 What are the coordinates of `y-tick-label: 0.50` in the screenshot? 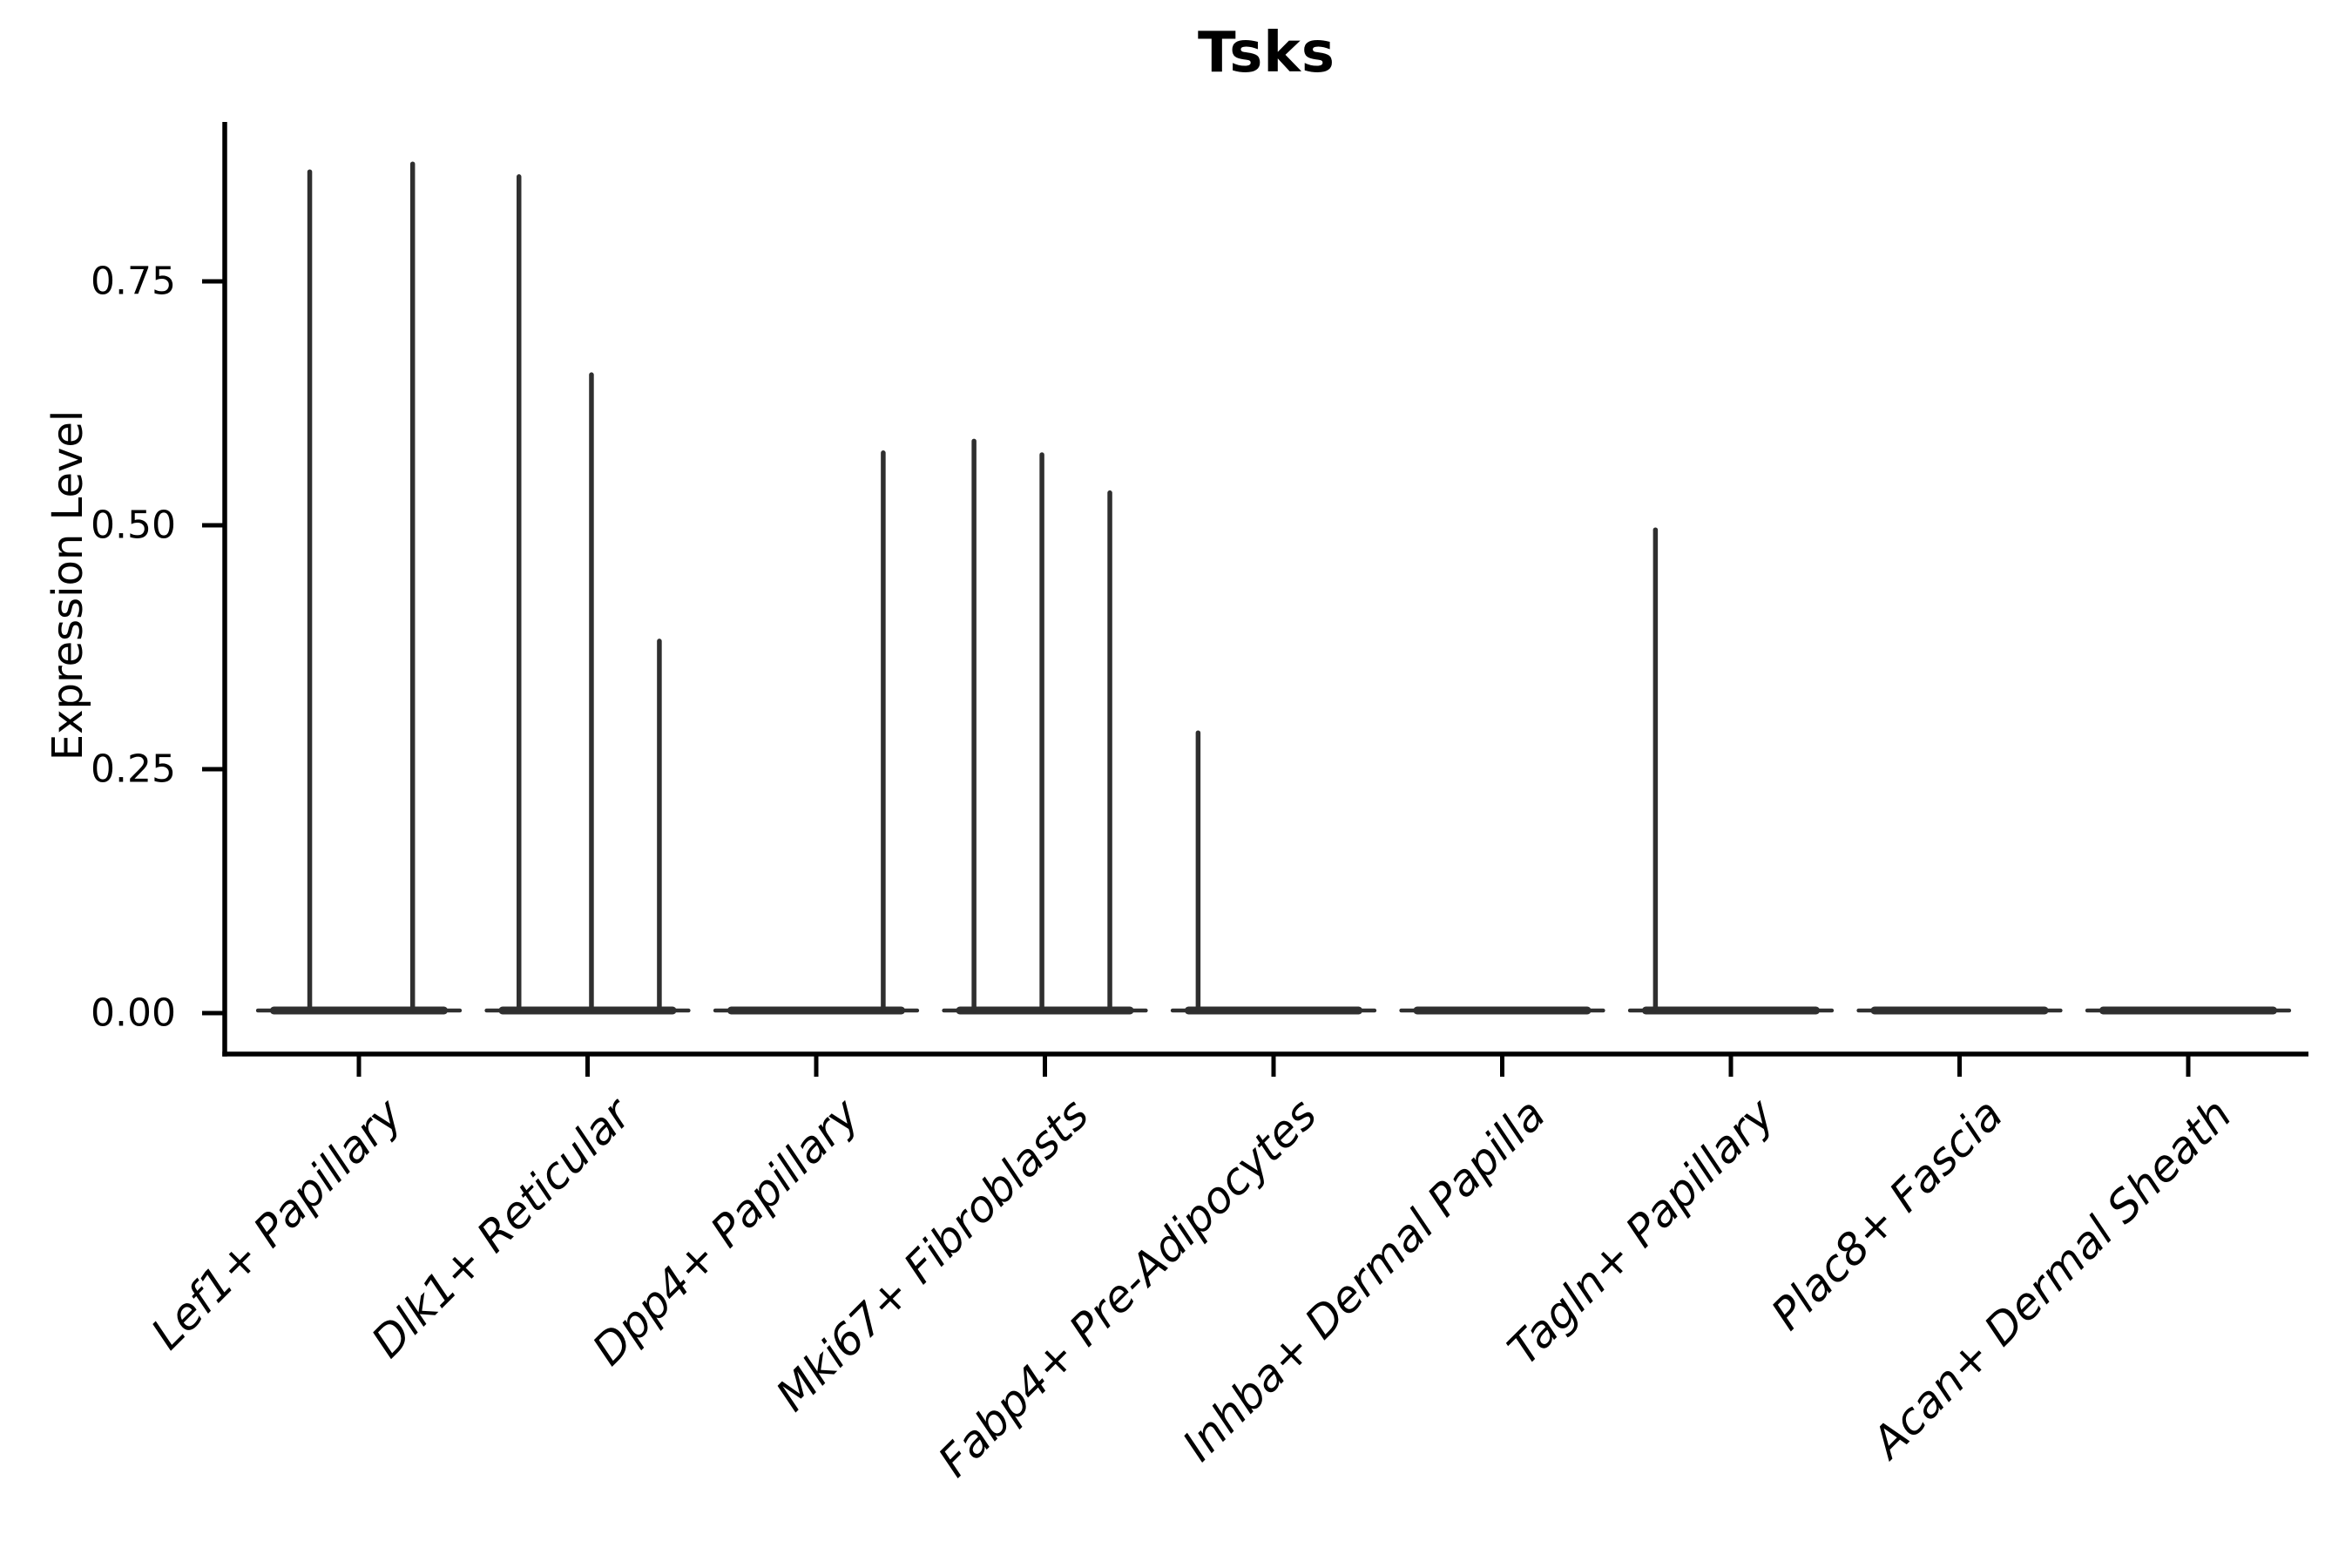 It's located at (134, 525).